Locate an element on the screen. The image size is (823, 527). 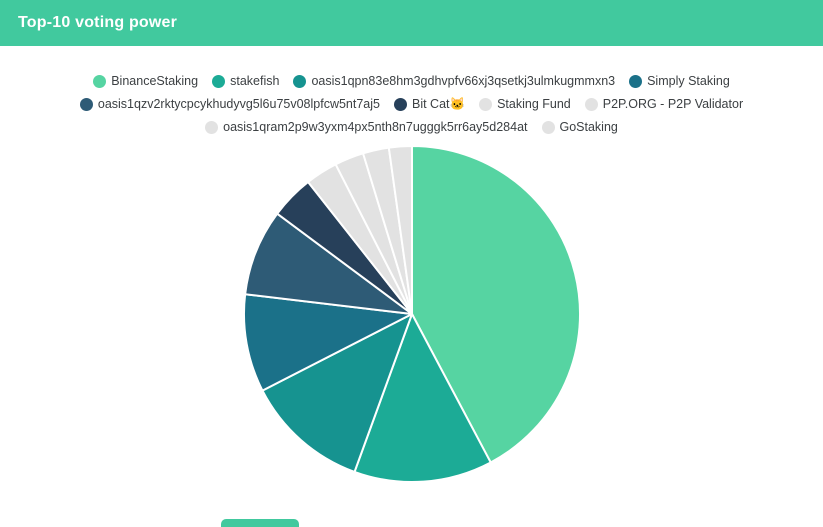
legend-label: GoStaking is located at coordinates (588, 127).